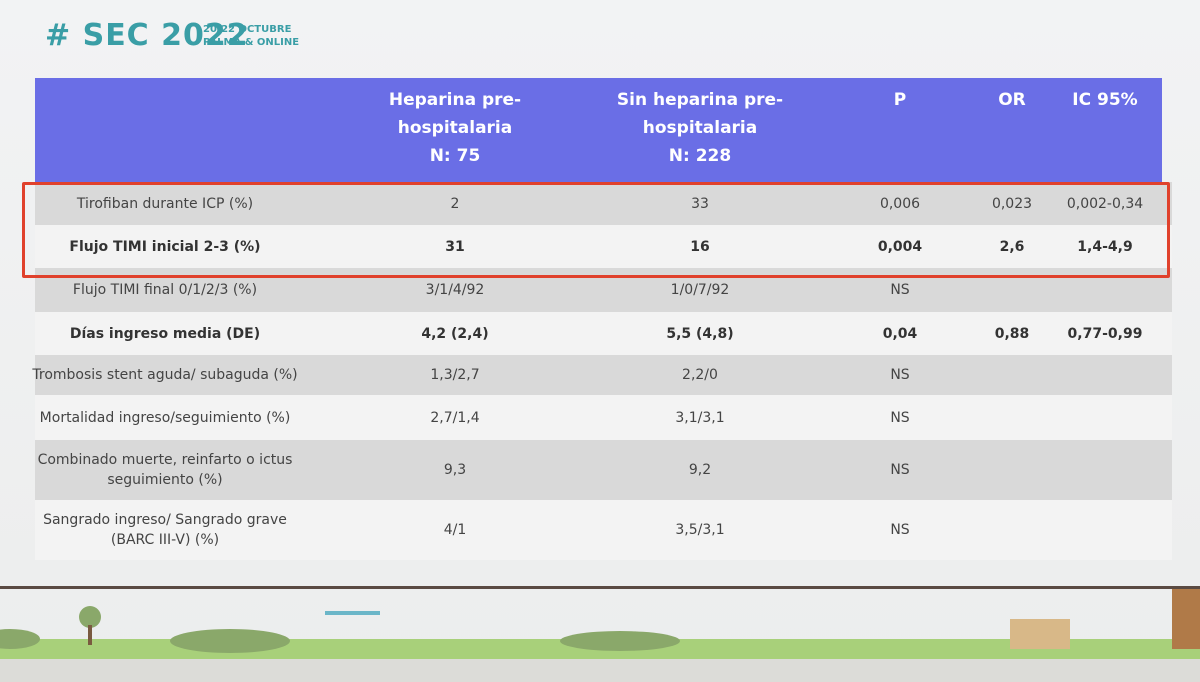  Describe the element at coordinates (147, 35) in the screenshot. I see `logo: # SEC 2022` at that location.